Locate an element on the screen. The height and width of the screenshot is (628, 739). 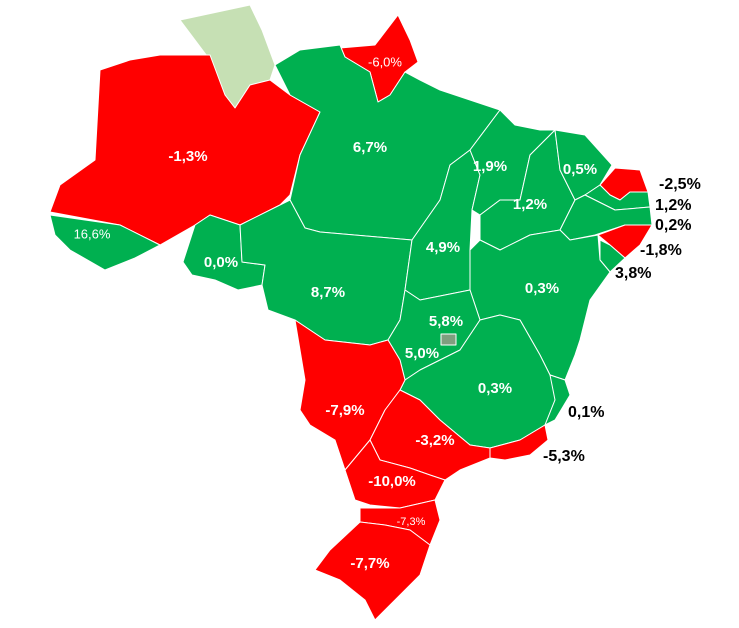
label-sergipe: 3,8% is located at coordinates (633, 273).